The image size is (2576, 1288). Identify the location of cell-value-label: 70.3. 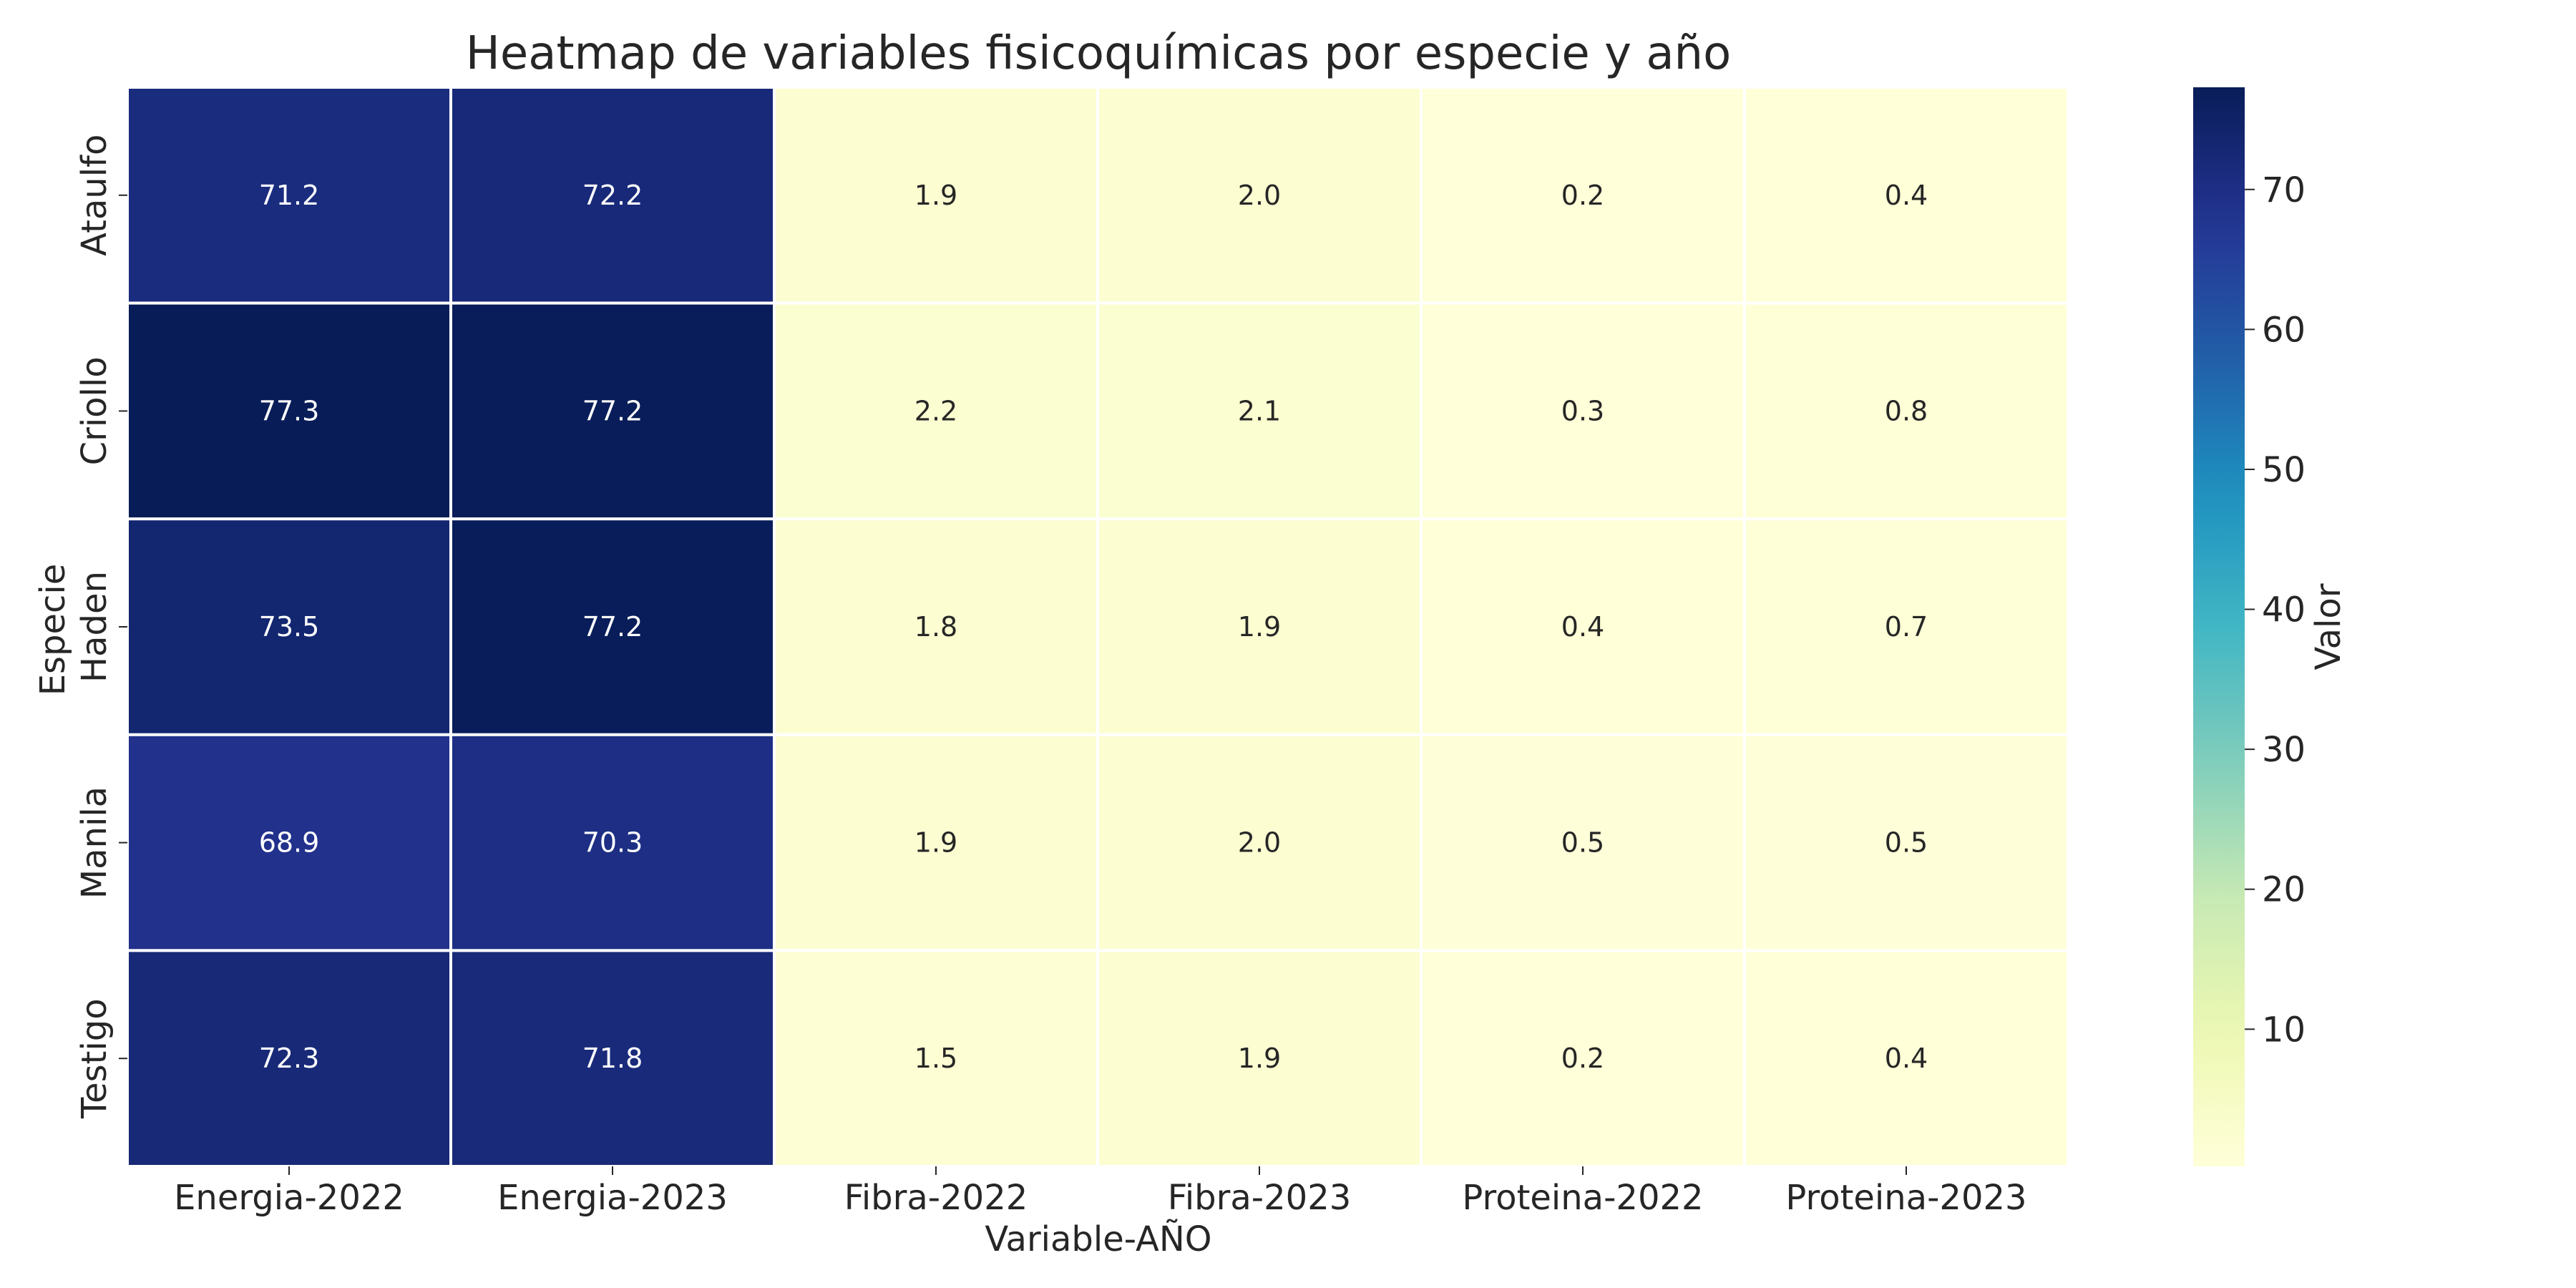
(612, 843).